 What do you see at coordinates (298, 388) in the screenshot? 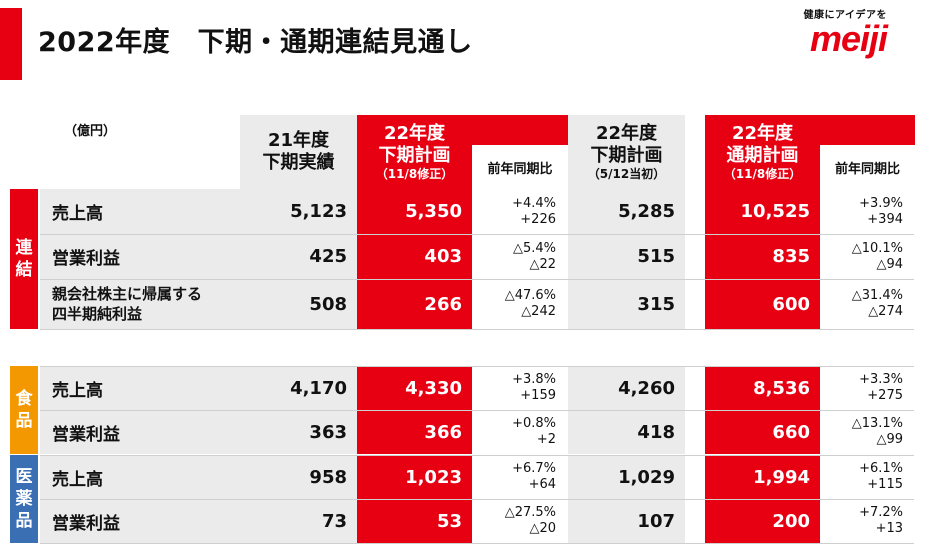
I see `cell-fy21: 4,170` at bounding box center [298, 388].